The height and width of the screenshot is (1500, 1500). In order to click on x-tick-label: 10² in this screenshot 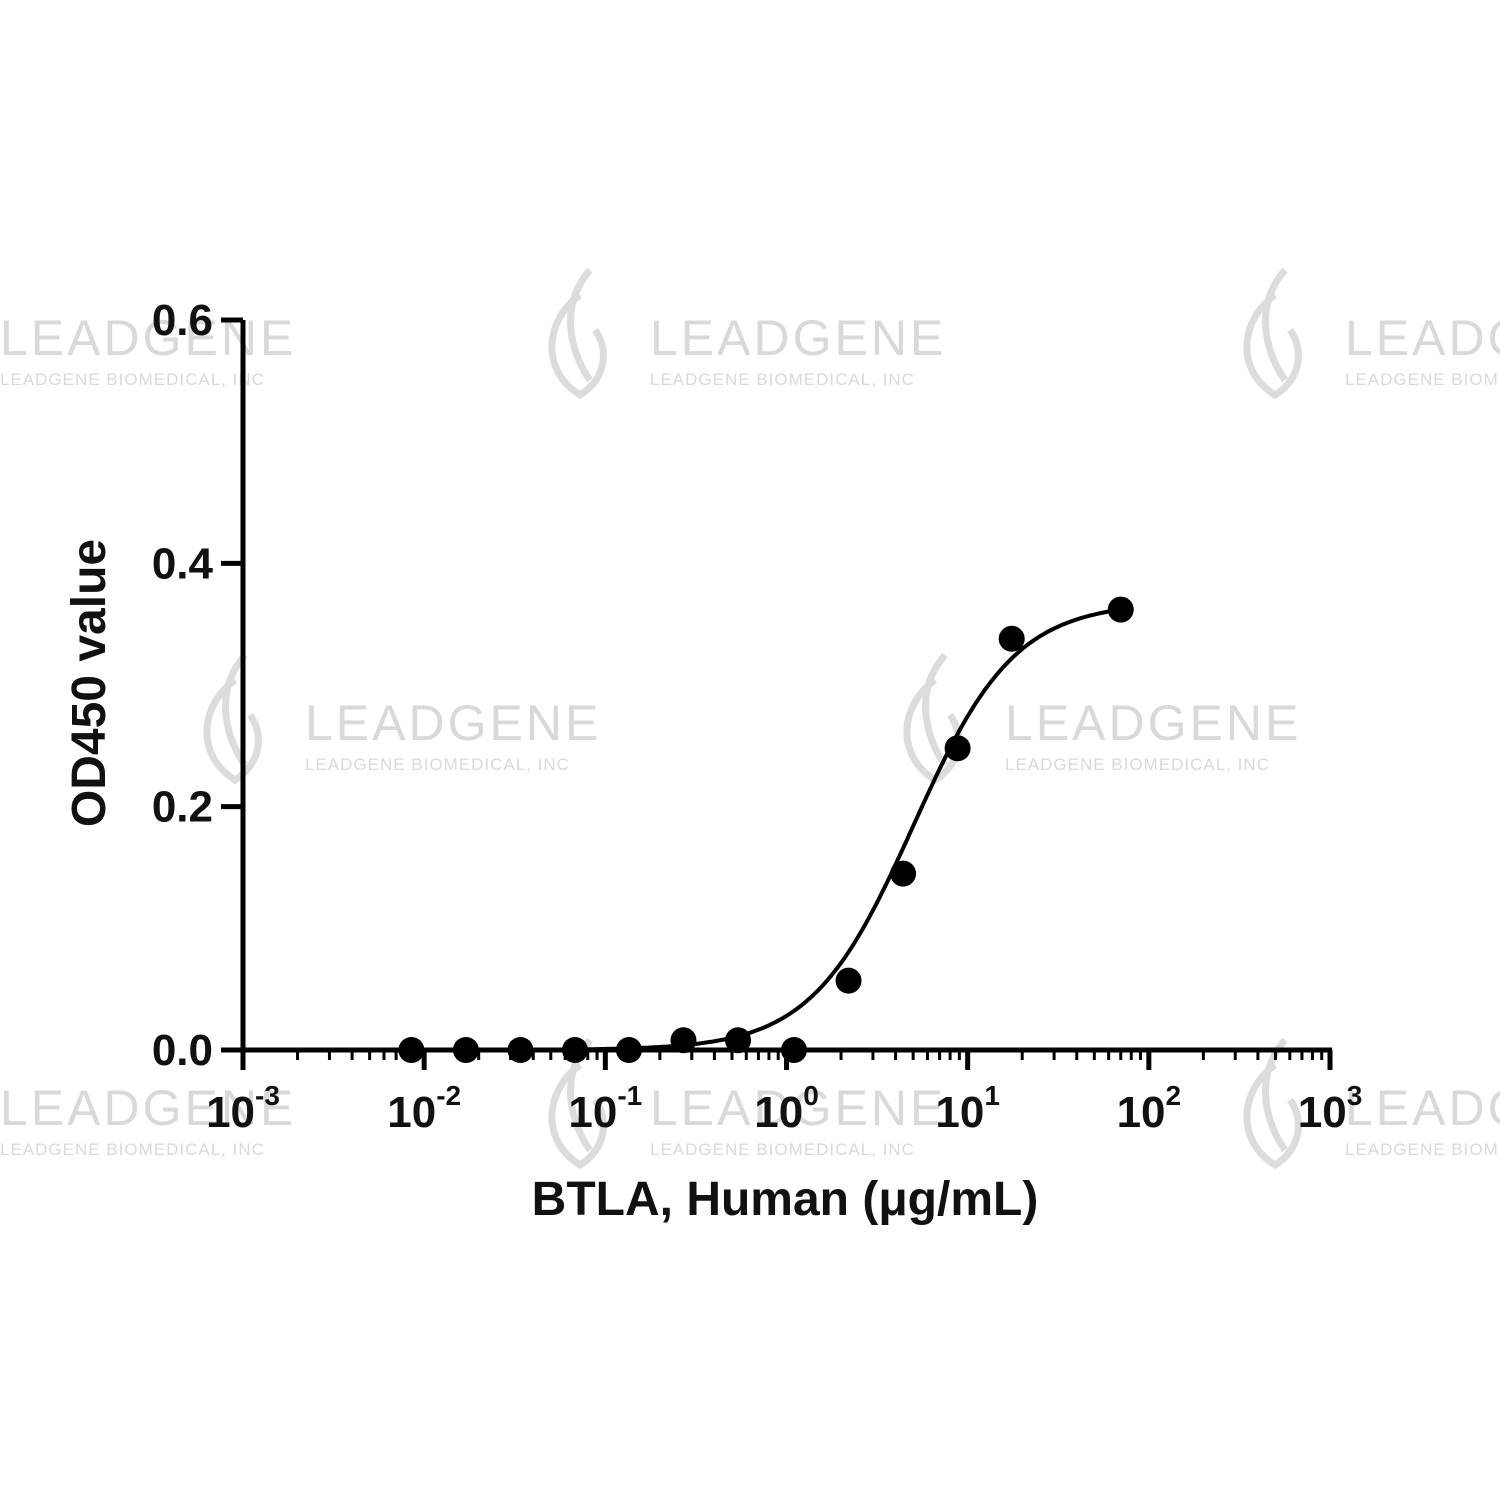, I will do `click(1149, 1108)`.